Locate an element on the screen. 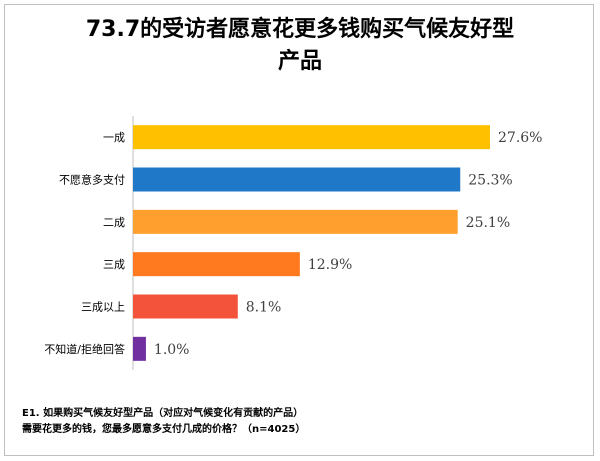 The image size is (600, 461). category-label: 不愿意多支付 is located at coordinates (92, 180).